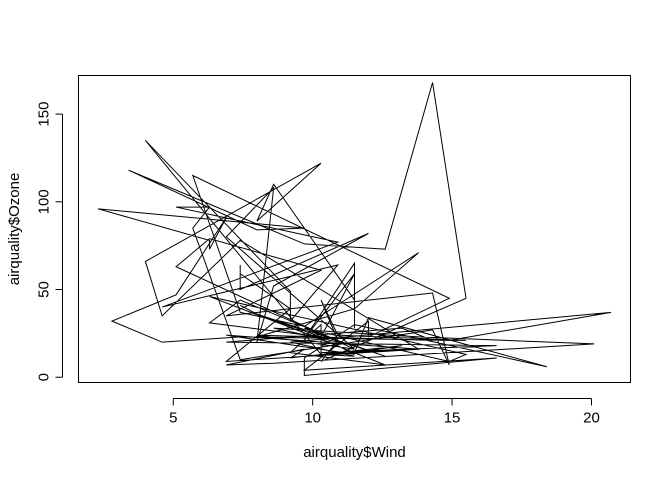 The image size is (672, 480). I want to click on x-axis: 5 10 15 20, so click(384, 412).